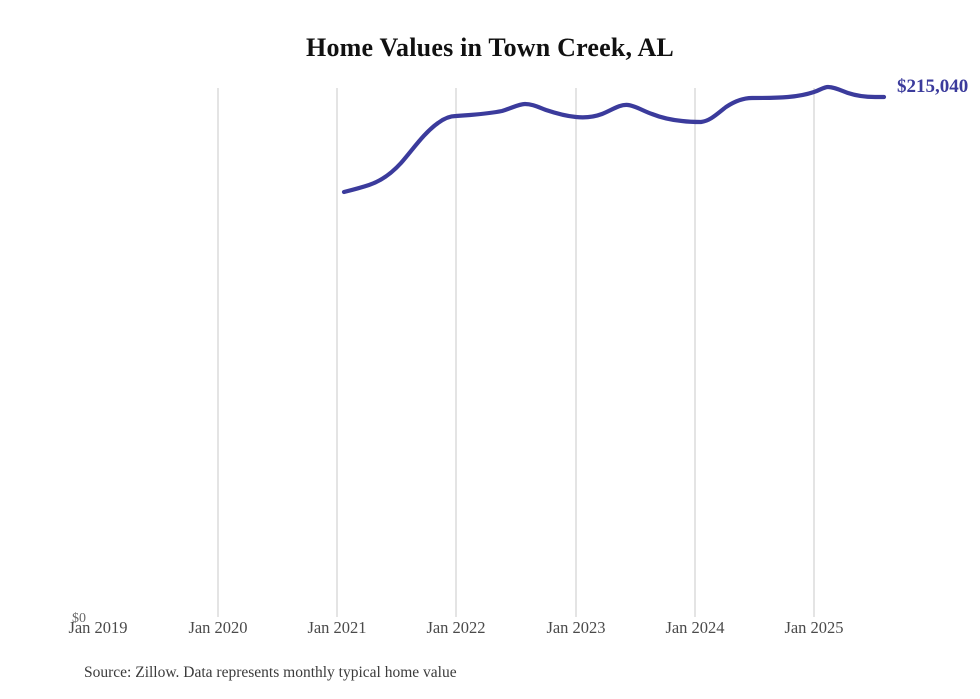 The width and height of the screenshot is (980, 699). I want to click on y-tick-label-0: $0, so click(79, 618).